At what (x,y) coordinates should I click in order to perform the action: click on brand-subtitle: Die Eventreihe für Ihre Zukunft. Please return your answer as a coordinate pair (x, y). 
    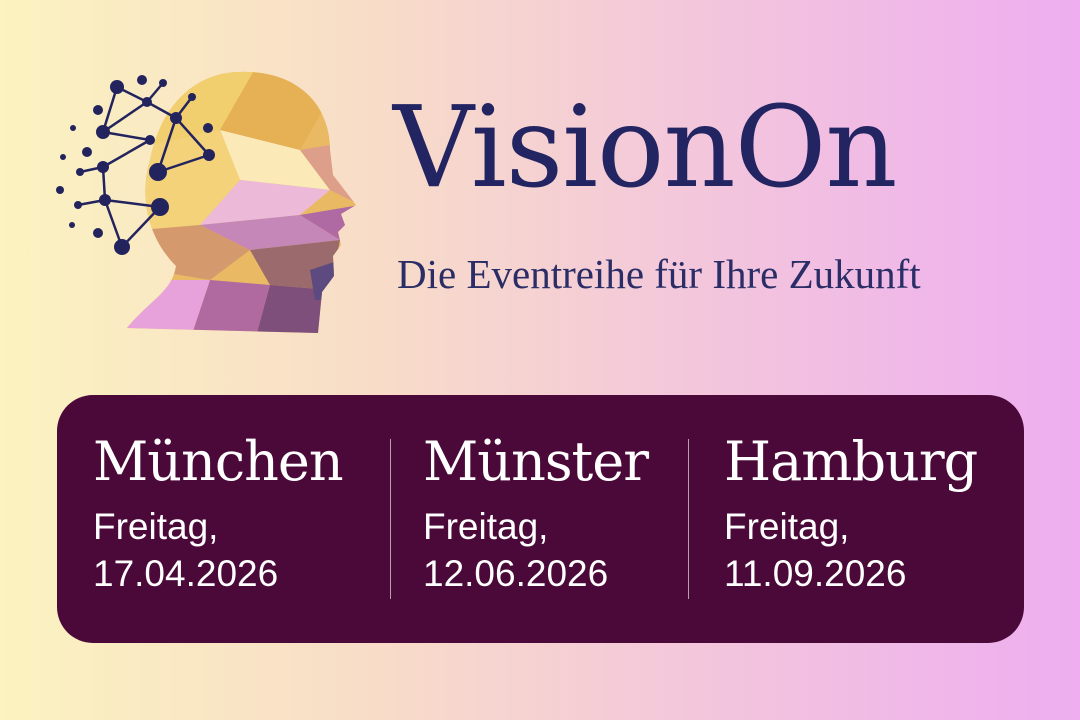
    Looking at the image, I should click on (659, 274).